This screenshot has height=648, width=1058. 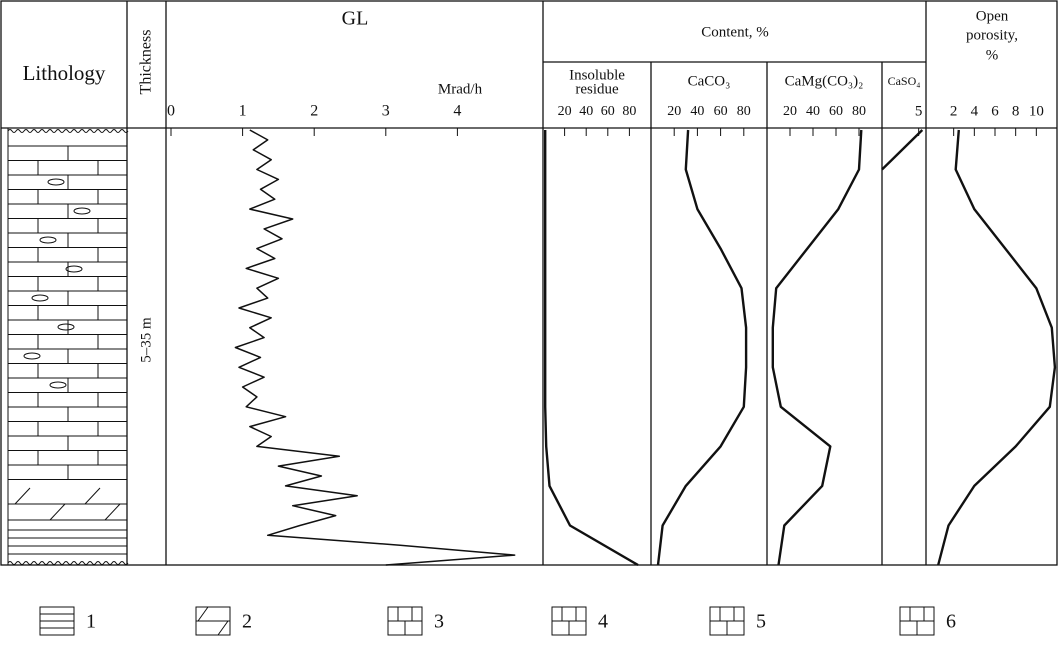 I want to click on gl-unit: Mrad/h, so click(x=460, y=89).